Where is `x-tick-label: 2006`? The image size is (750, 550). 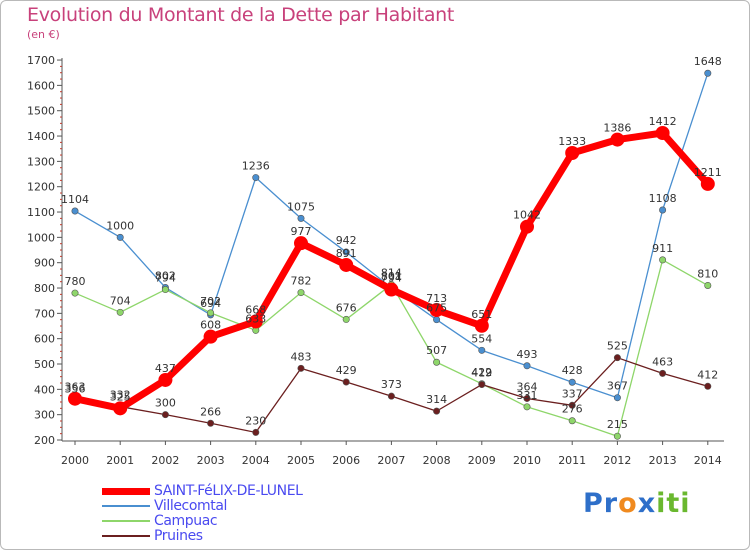
x-tick-label: 2006 is located at coordinates (346, 460).